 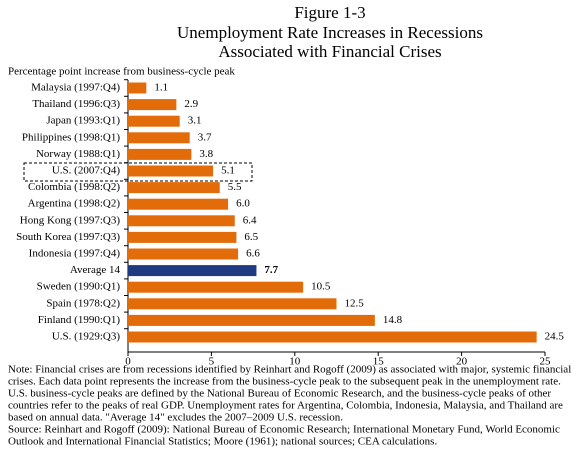 What do you see at coordinates (79, 320) in the screenshot?
I see `y-tick-label: Finland (1990:Q1)` at bounding box center [79, 320].